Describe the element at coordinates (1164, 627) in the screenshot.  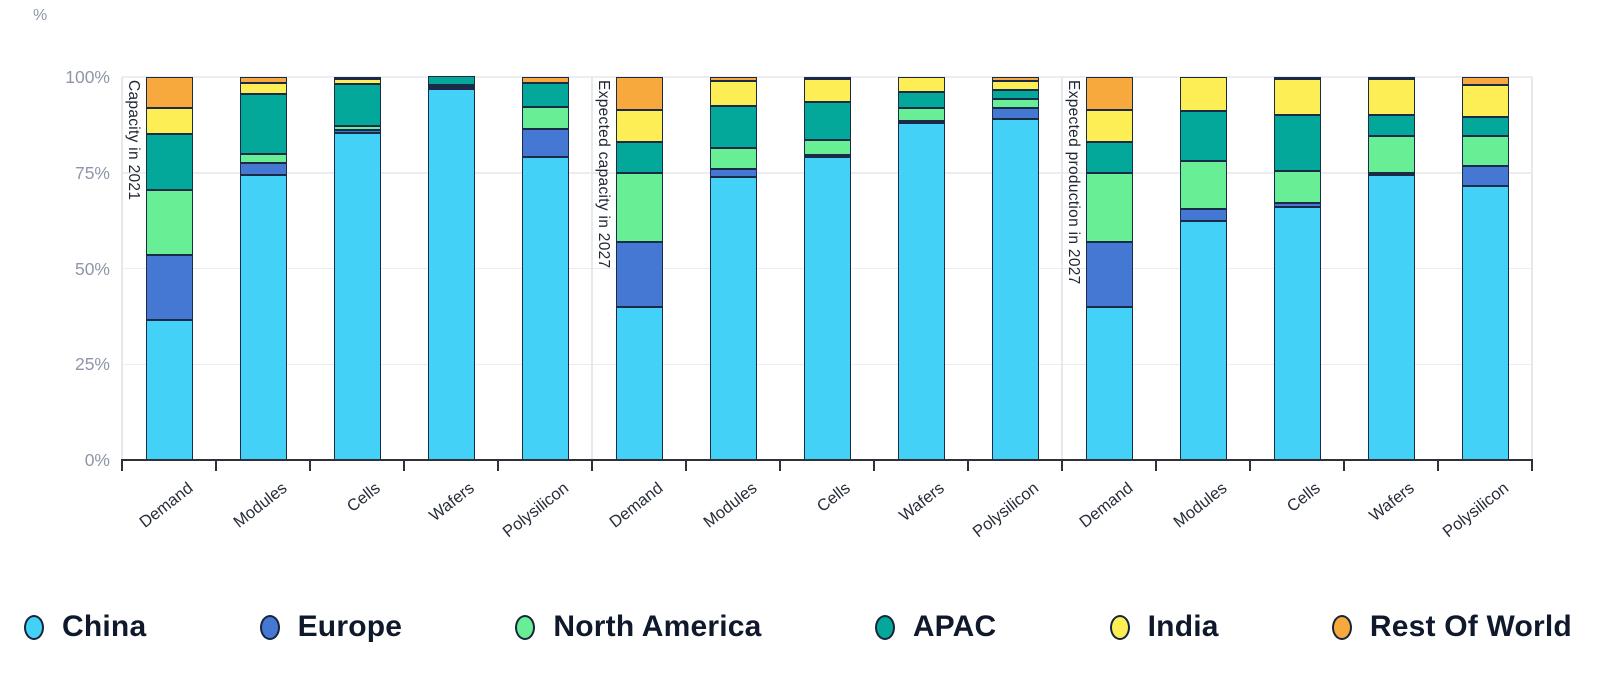
I see `legend-item-india: India` at that location.